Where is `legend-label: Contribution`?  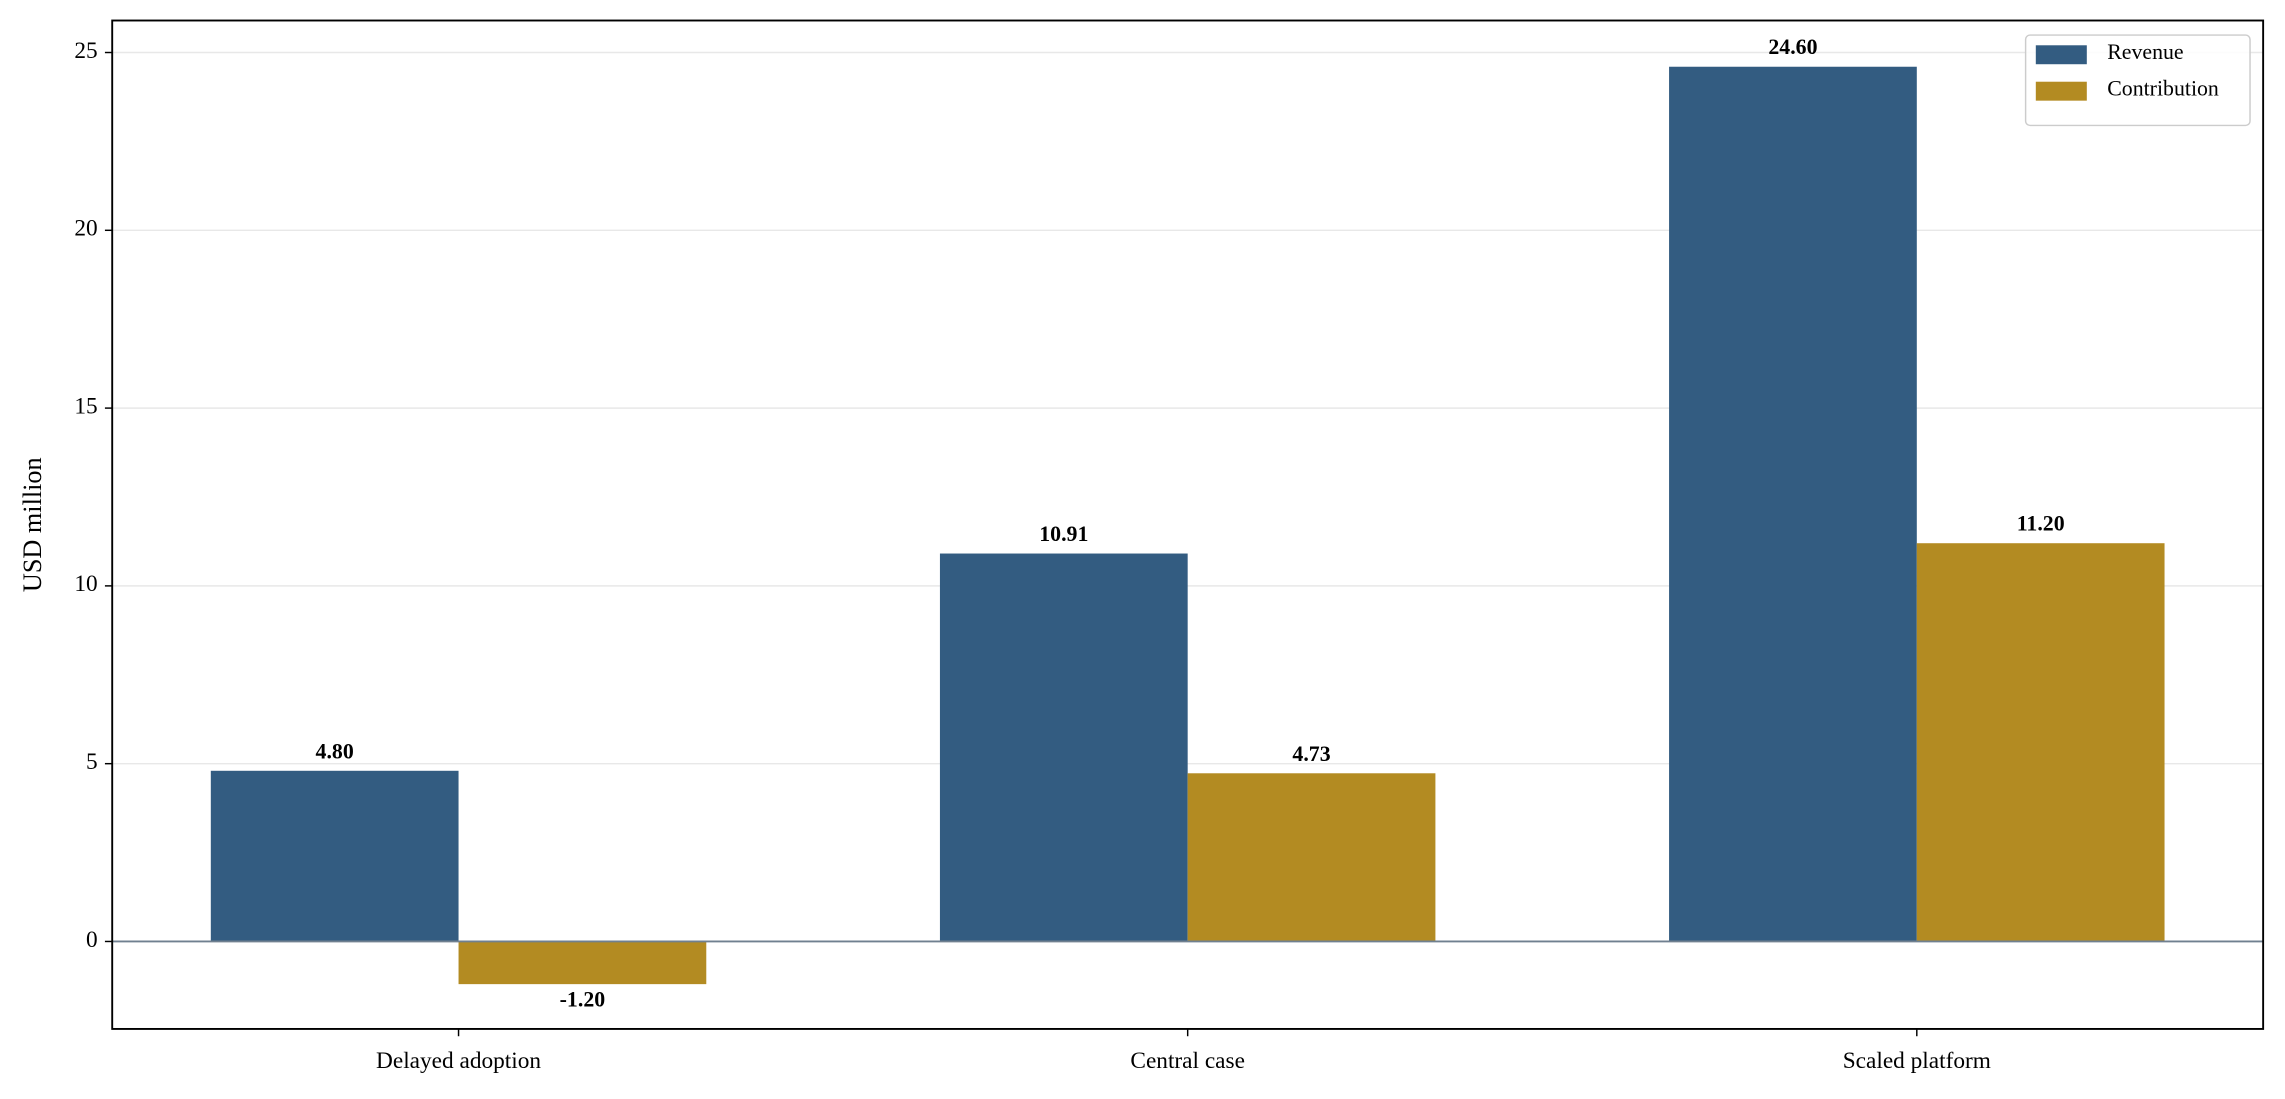 legend-label: Contribution is located at coordinates (2163, 88).